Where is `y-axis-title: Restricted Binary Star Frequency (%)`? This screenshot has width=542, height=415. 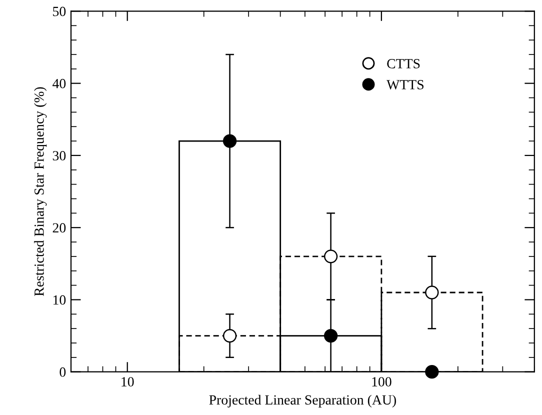
y-axis-title: Restricted Binary Star Frequency (%) is located at coordinates (40, 191).